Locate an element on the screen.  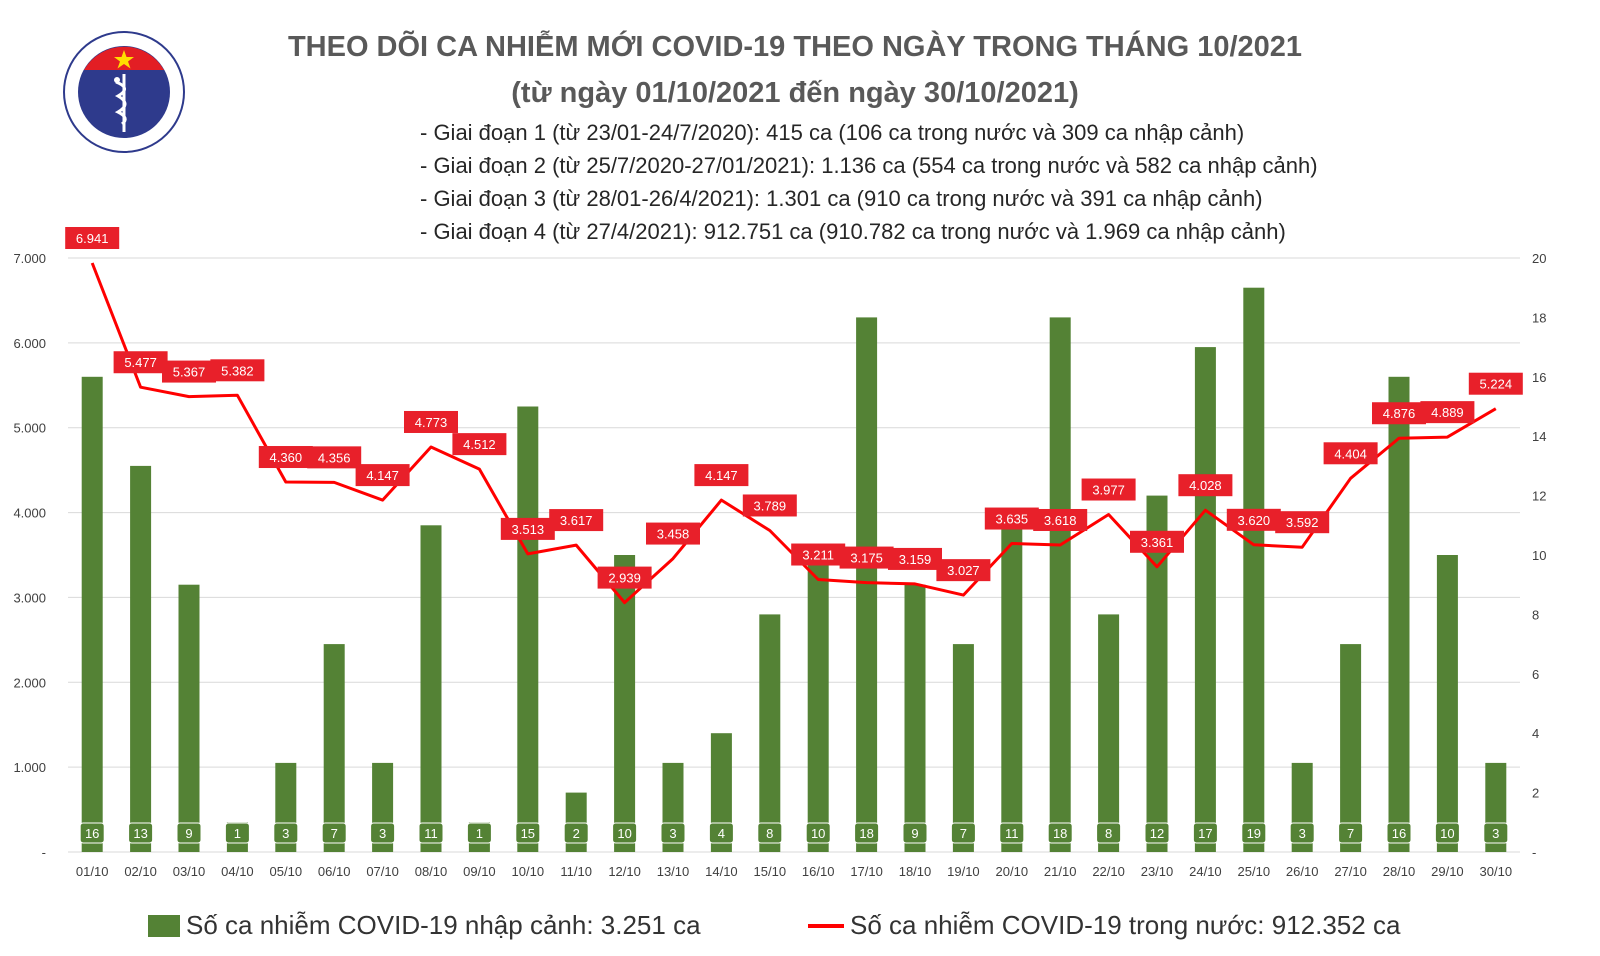
bar-data-label: 16 is located at coordinates (1399, 833).